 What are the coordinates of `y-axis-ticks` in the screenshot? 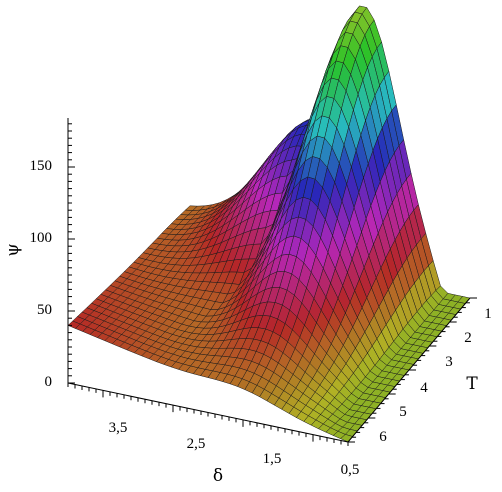 It's located at (412, 370).